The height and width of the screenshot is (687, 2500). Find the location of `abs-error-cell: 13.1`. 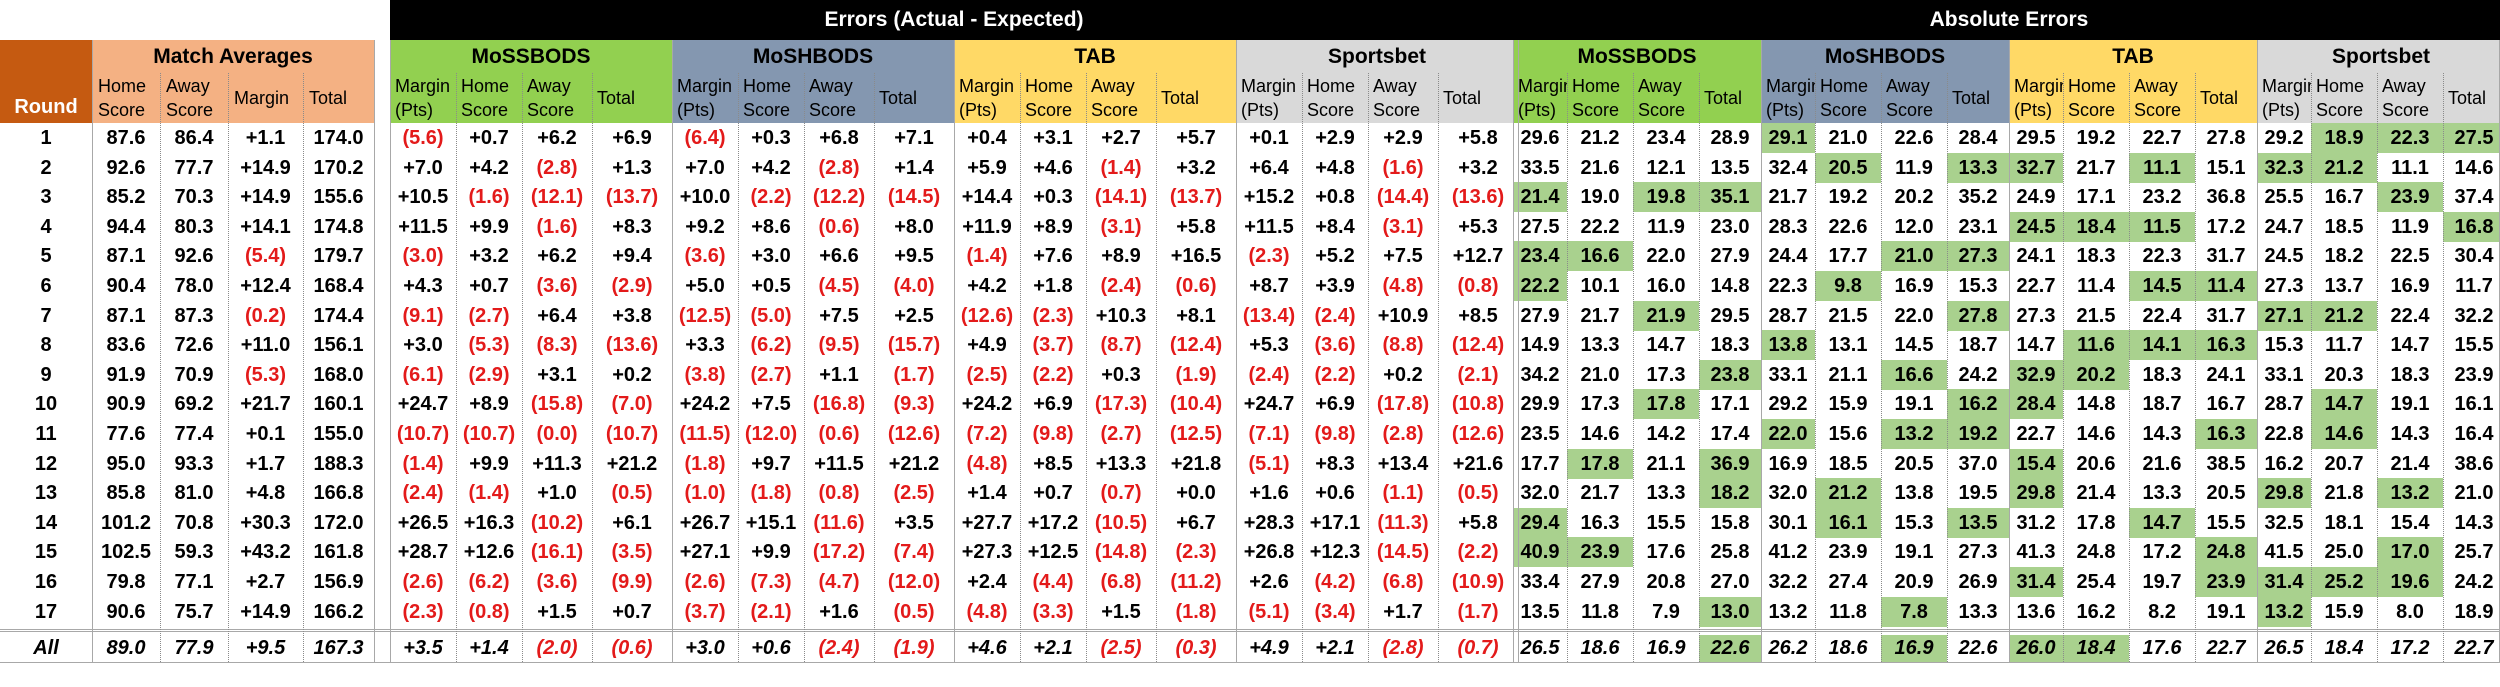

abs-error-cell: 13.1 is located at coordinates (1848, 344).